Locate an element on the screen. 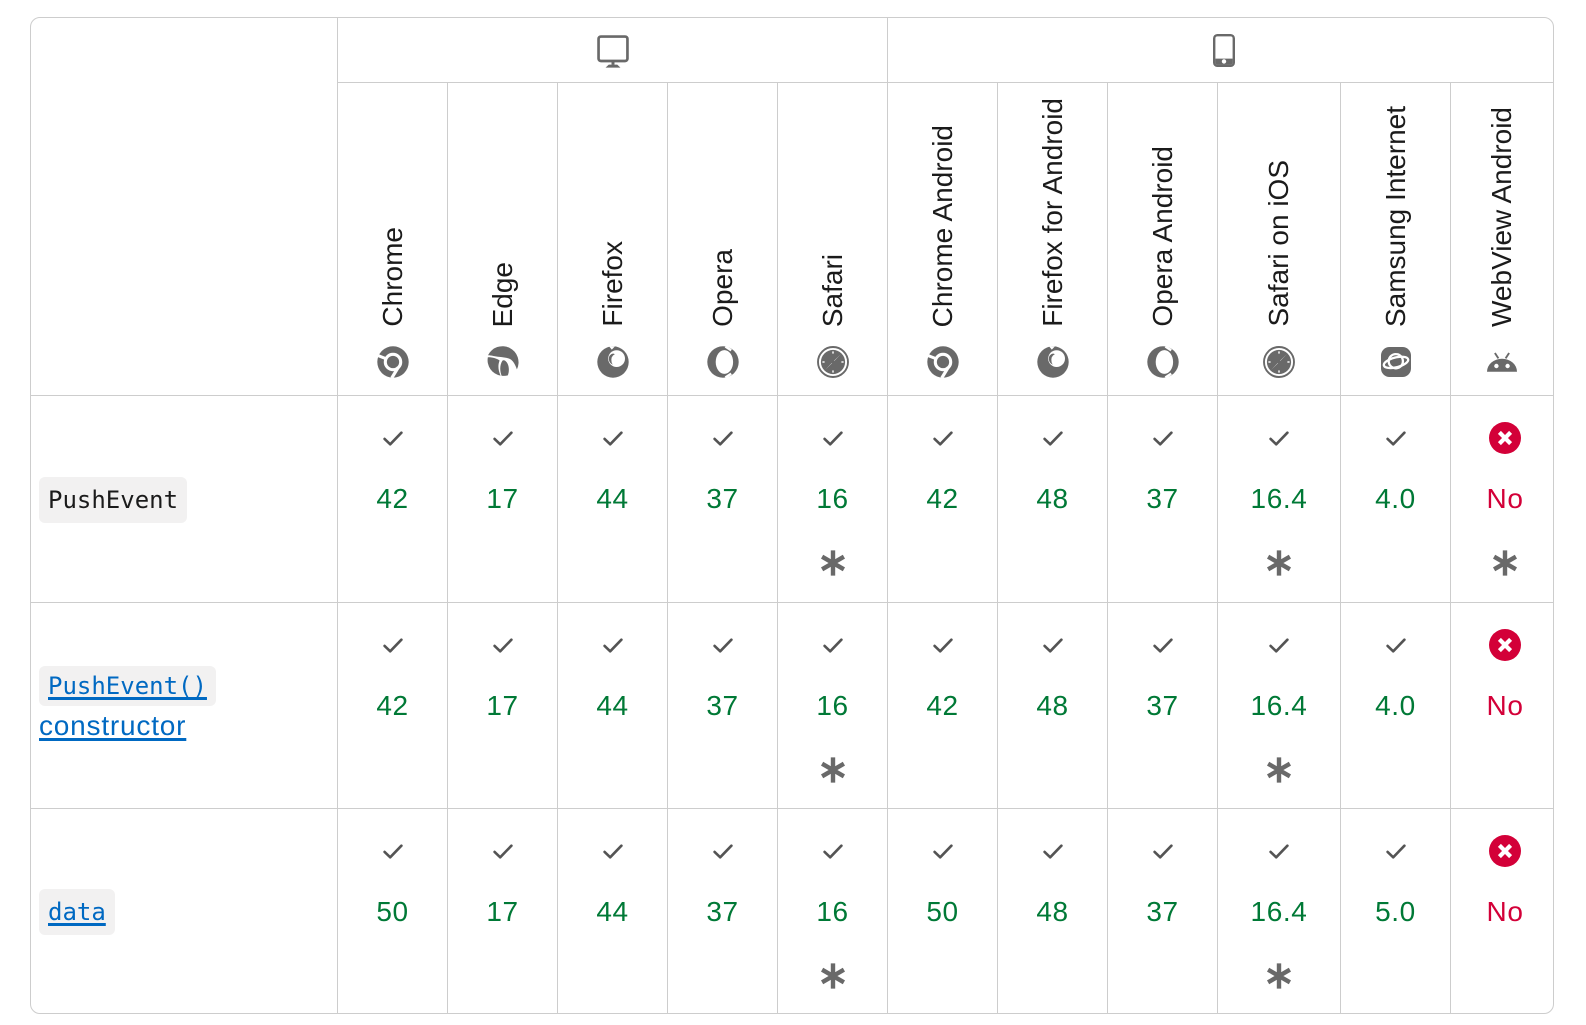 The image size is (1586, 1025). support-samsunginternet_android-0: 4.0 is located at coordinates (1395, 499).